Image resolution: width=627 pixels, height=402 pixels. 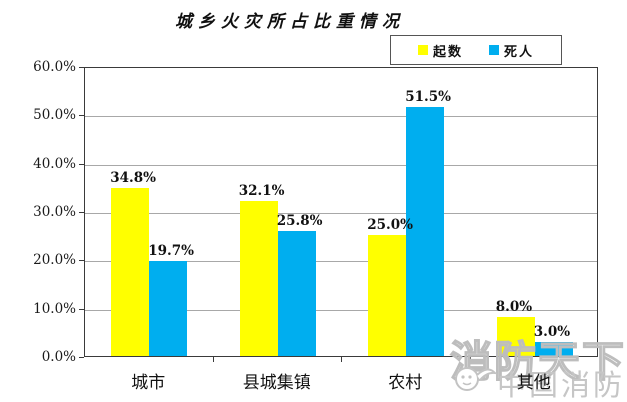 I want to click on y-axis-tick-label: 60.0%, so click(x=54, y=67).